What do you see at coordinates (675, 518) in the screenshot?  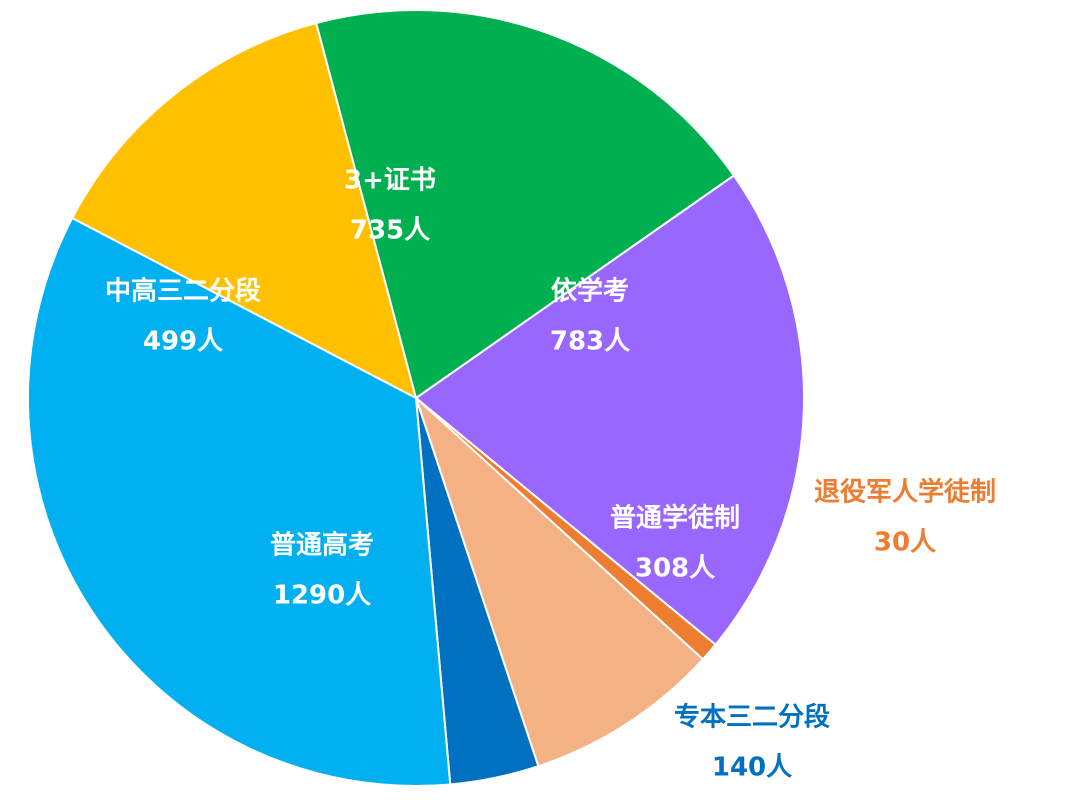 I see `slice-name-label: 普通学徒制` at bounding box center [675, 518].